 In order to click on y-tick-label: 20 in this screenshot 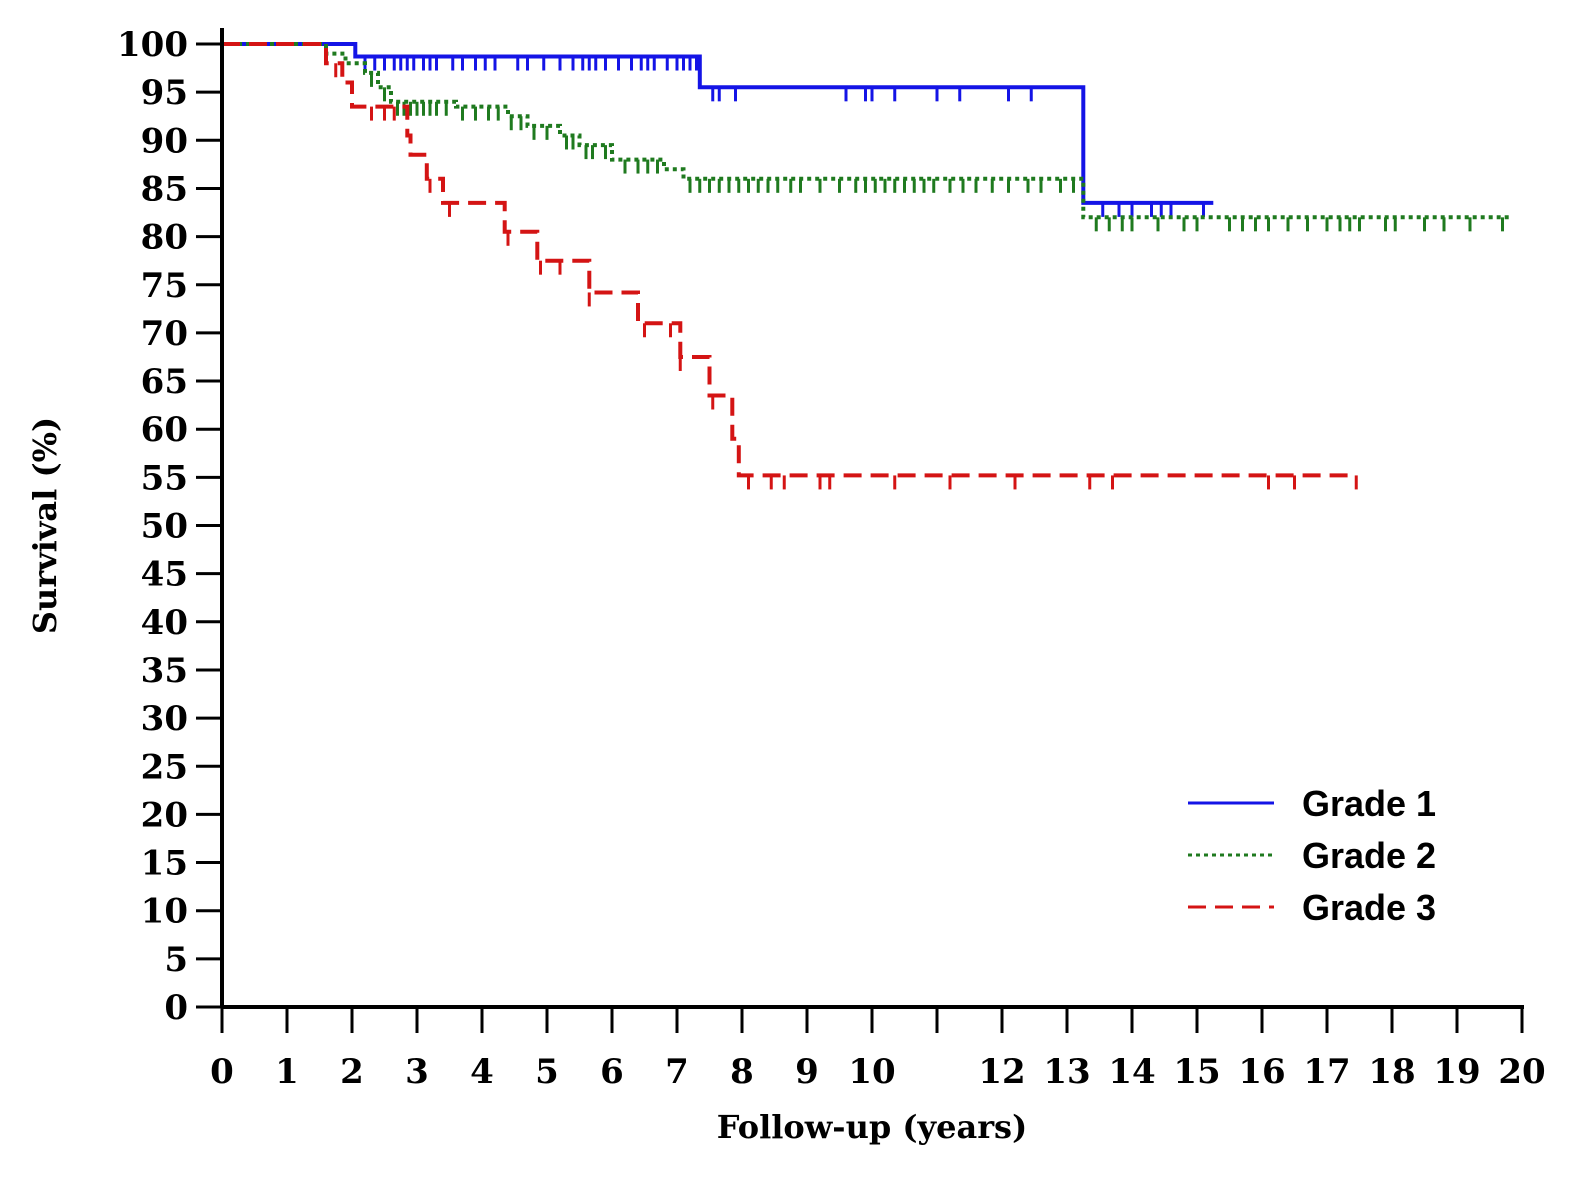, I will do `click(164, 815)`.